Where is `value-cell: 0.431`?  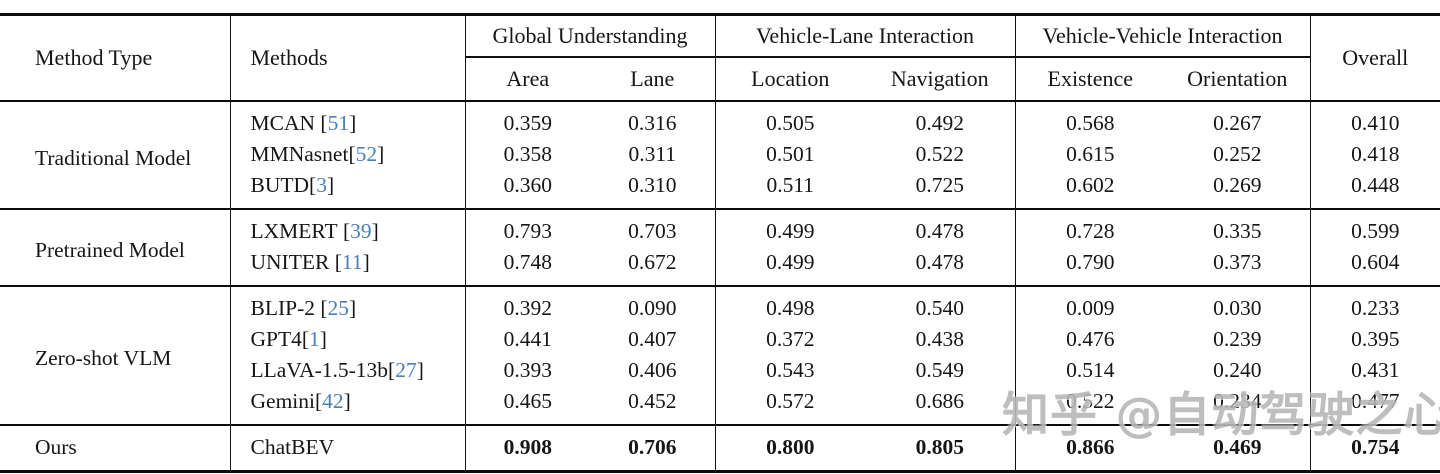 value-cell: 0.431 is located at coordinates (1375, 370).